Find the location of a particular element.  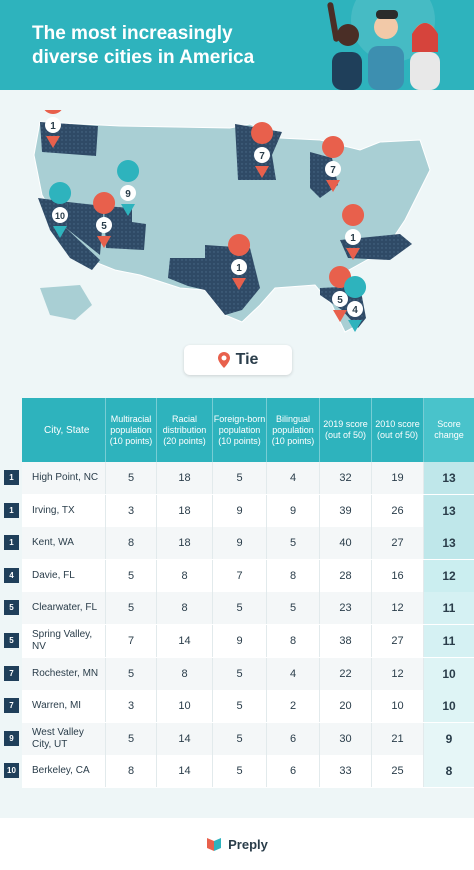

table-row: 1 High Point, NC 5 18 5 4 32 19 13 is located at coordinates (238, 478).